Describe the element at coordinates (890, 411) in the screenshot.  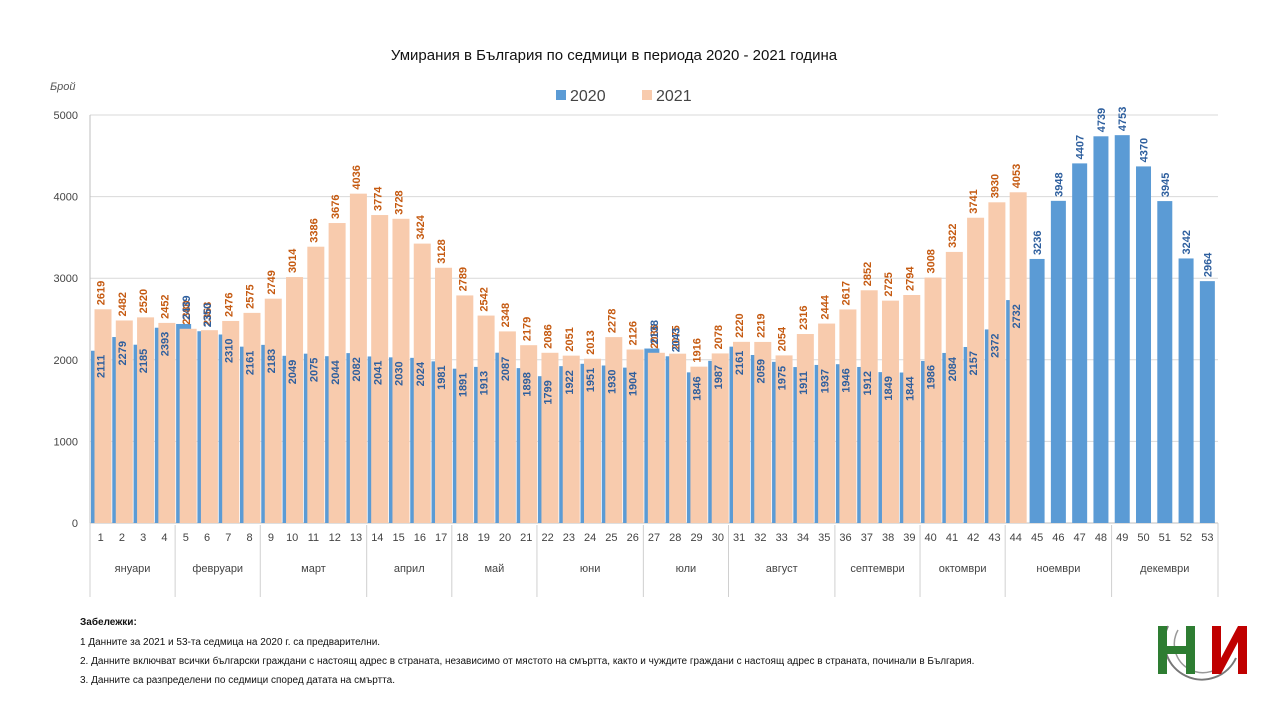
I see `bar-2021-w38` at that location.